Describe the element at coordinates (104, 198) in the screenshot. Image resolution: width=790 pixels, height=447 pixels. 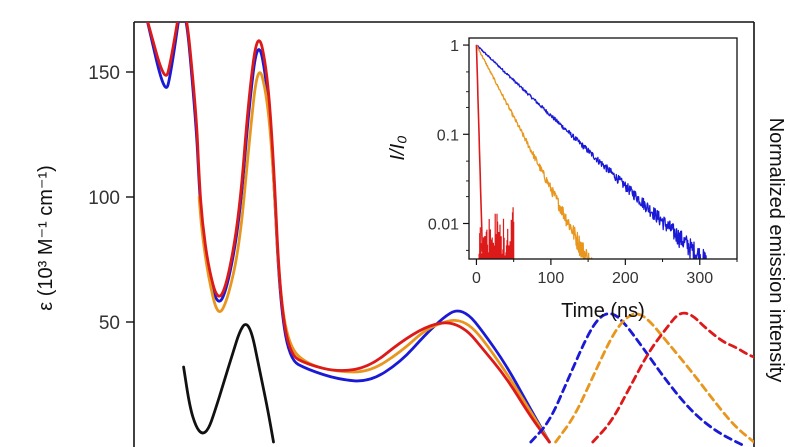
I see `y-tick-label: 100` at that location.